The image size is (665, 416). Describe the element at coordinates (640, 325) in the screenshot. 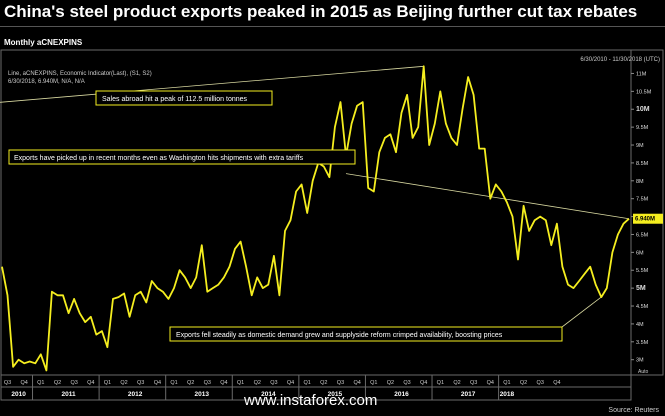

I see `y-tick-label: 4M` at that location.